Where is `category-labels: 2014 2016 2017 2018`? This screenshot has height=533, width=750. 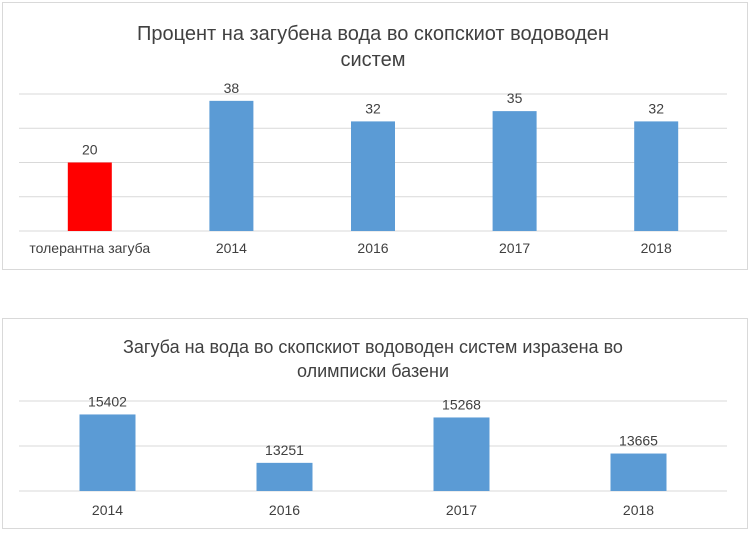
category-labels: 2014 2016 2017 2018 is located at coordinates (373, 510).